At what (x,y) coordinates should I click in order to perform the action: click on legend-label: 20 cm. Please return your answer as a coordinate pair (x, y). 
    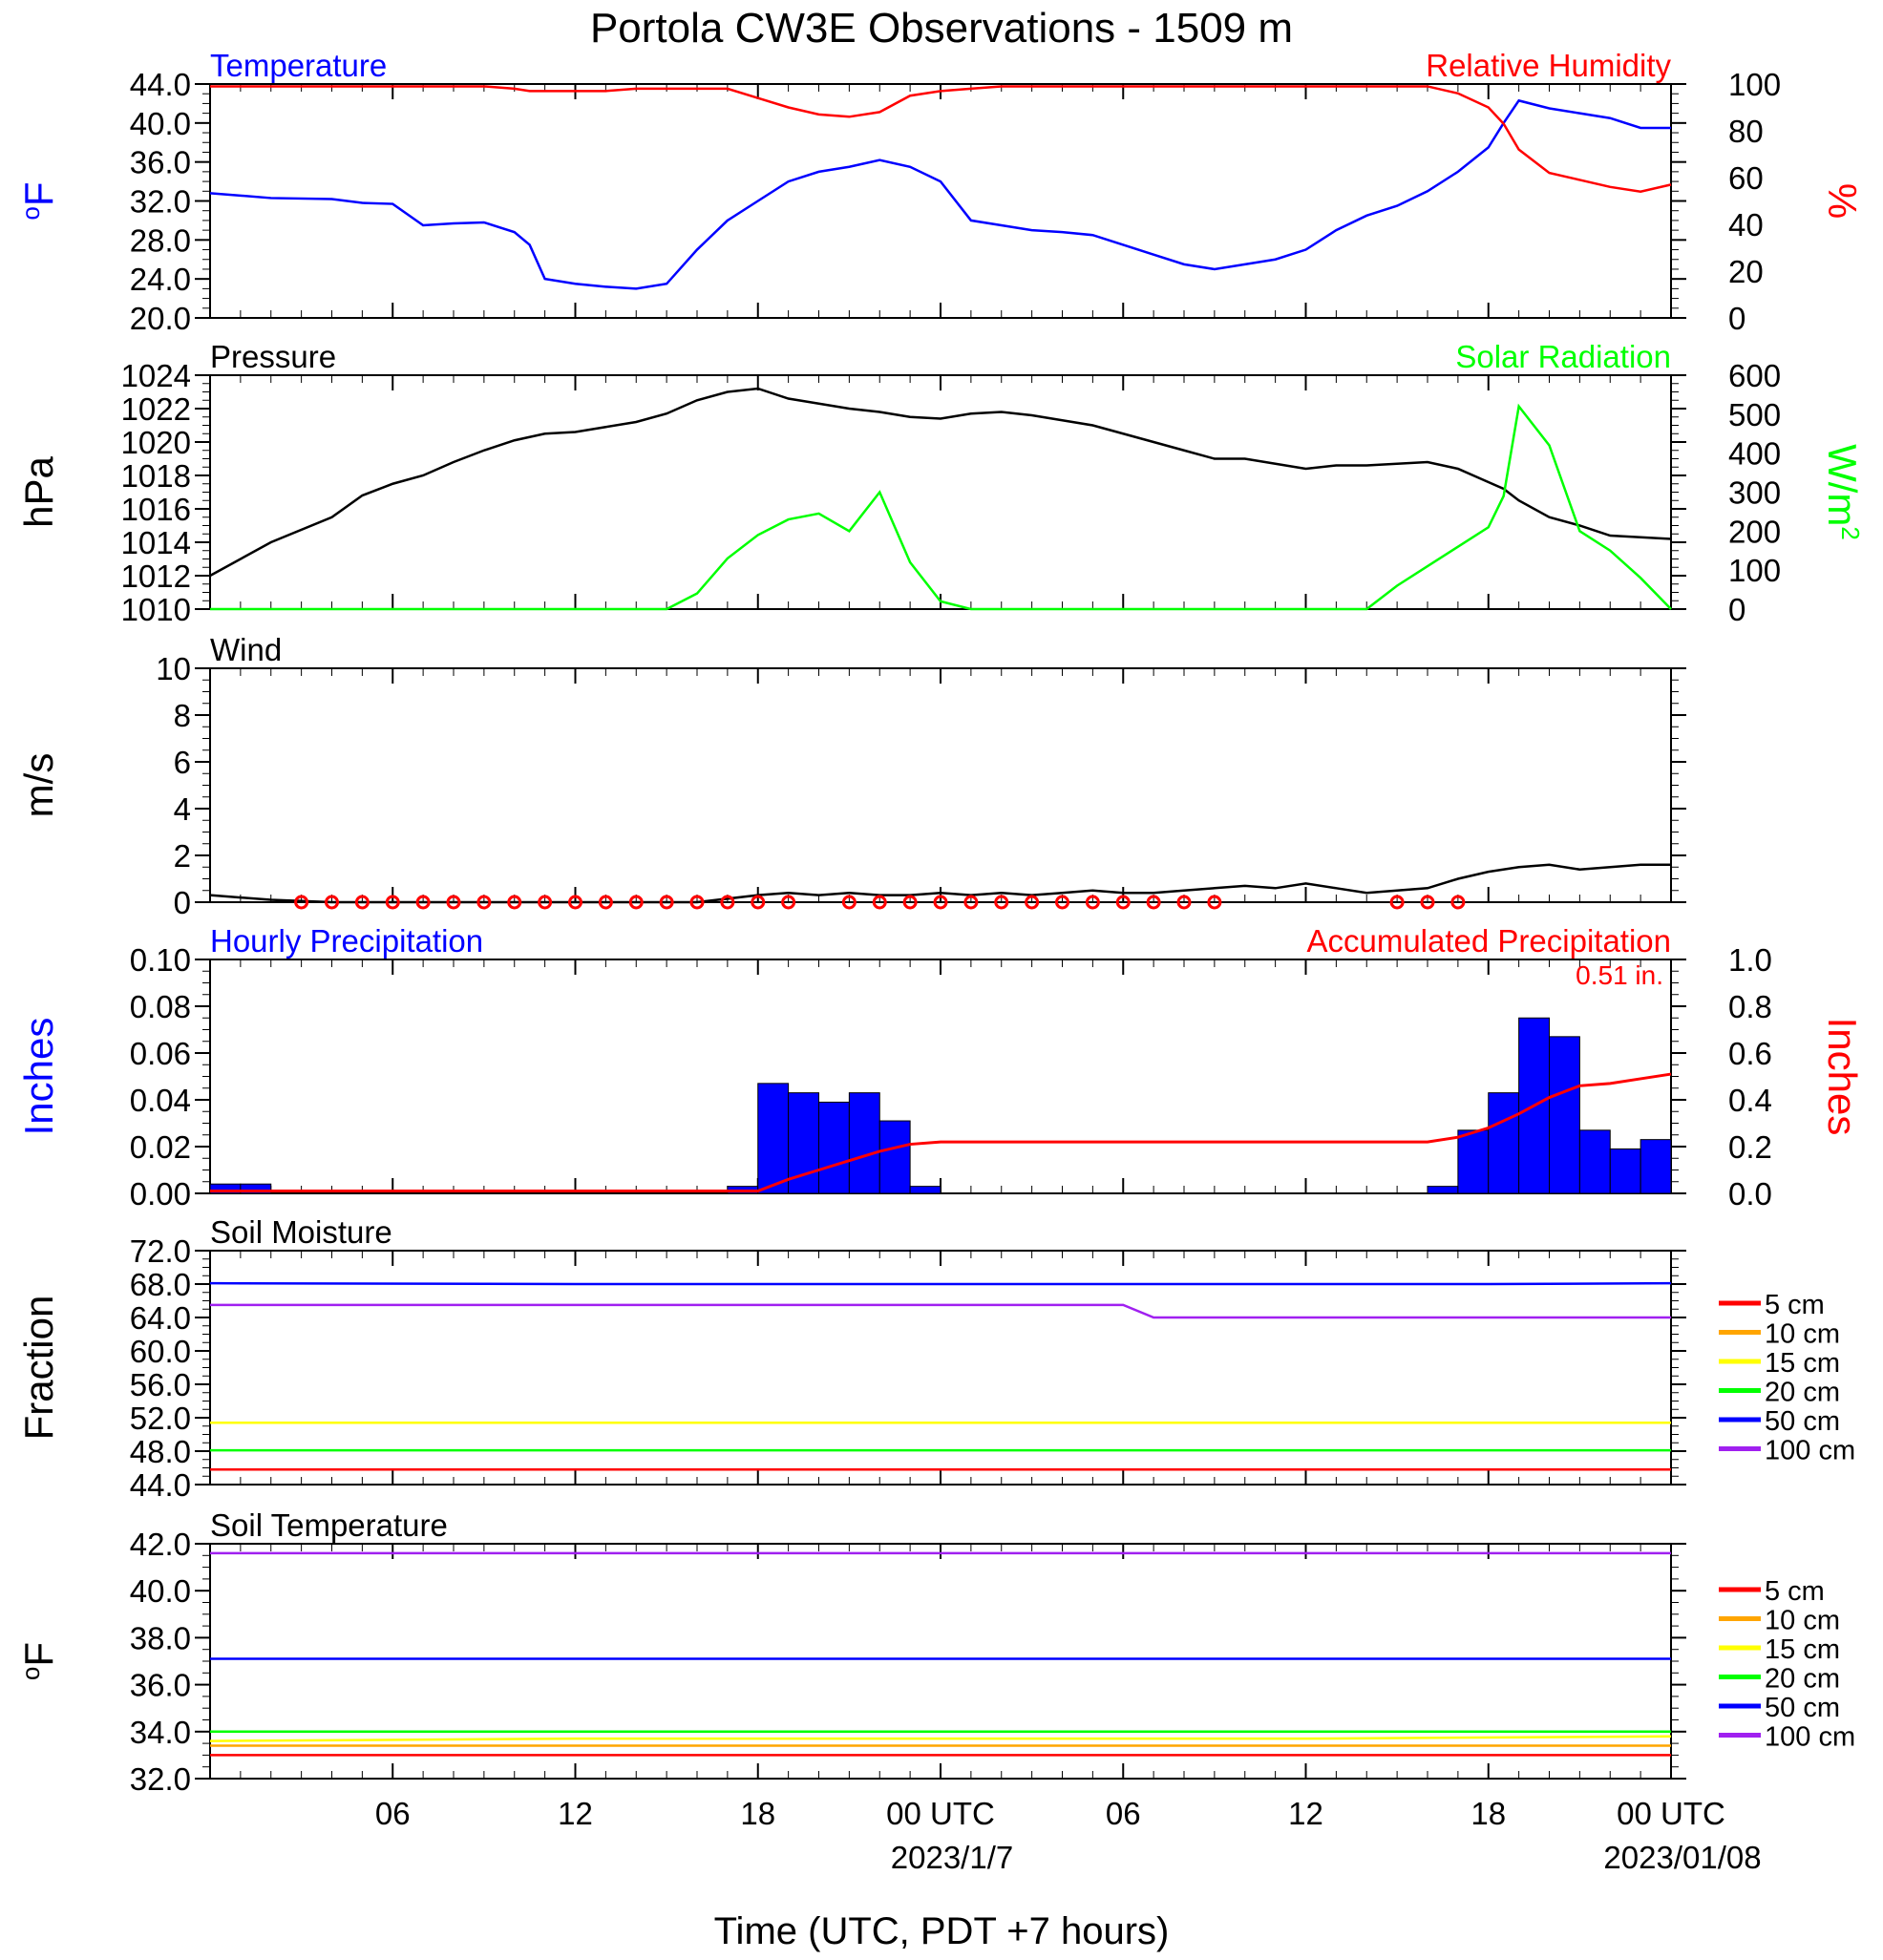
    Looking at the image, I should click on (1802, 1679).